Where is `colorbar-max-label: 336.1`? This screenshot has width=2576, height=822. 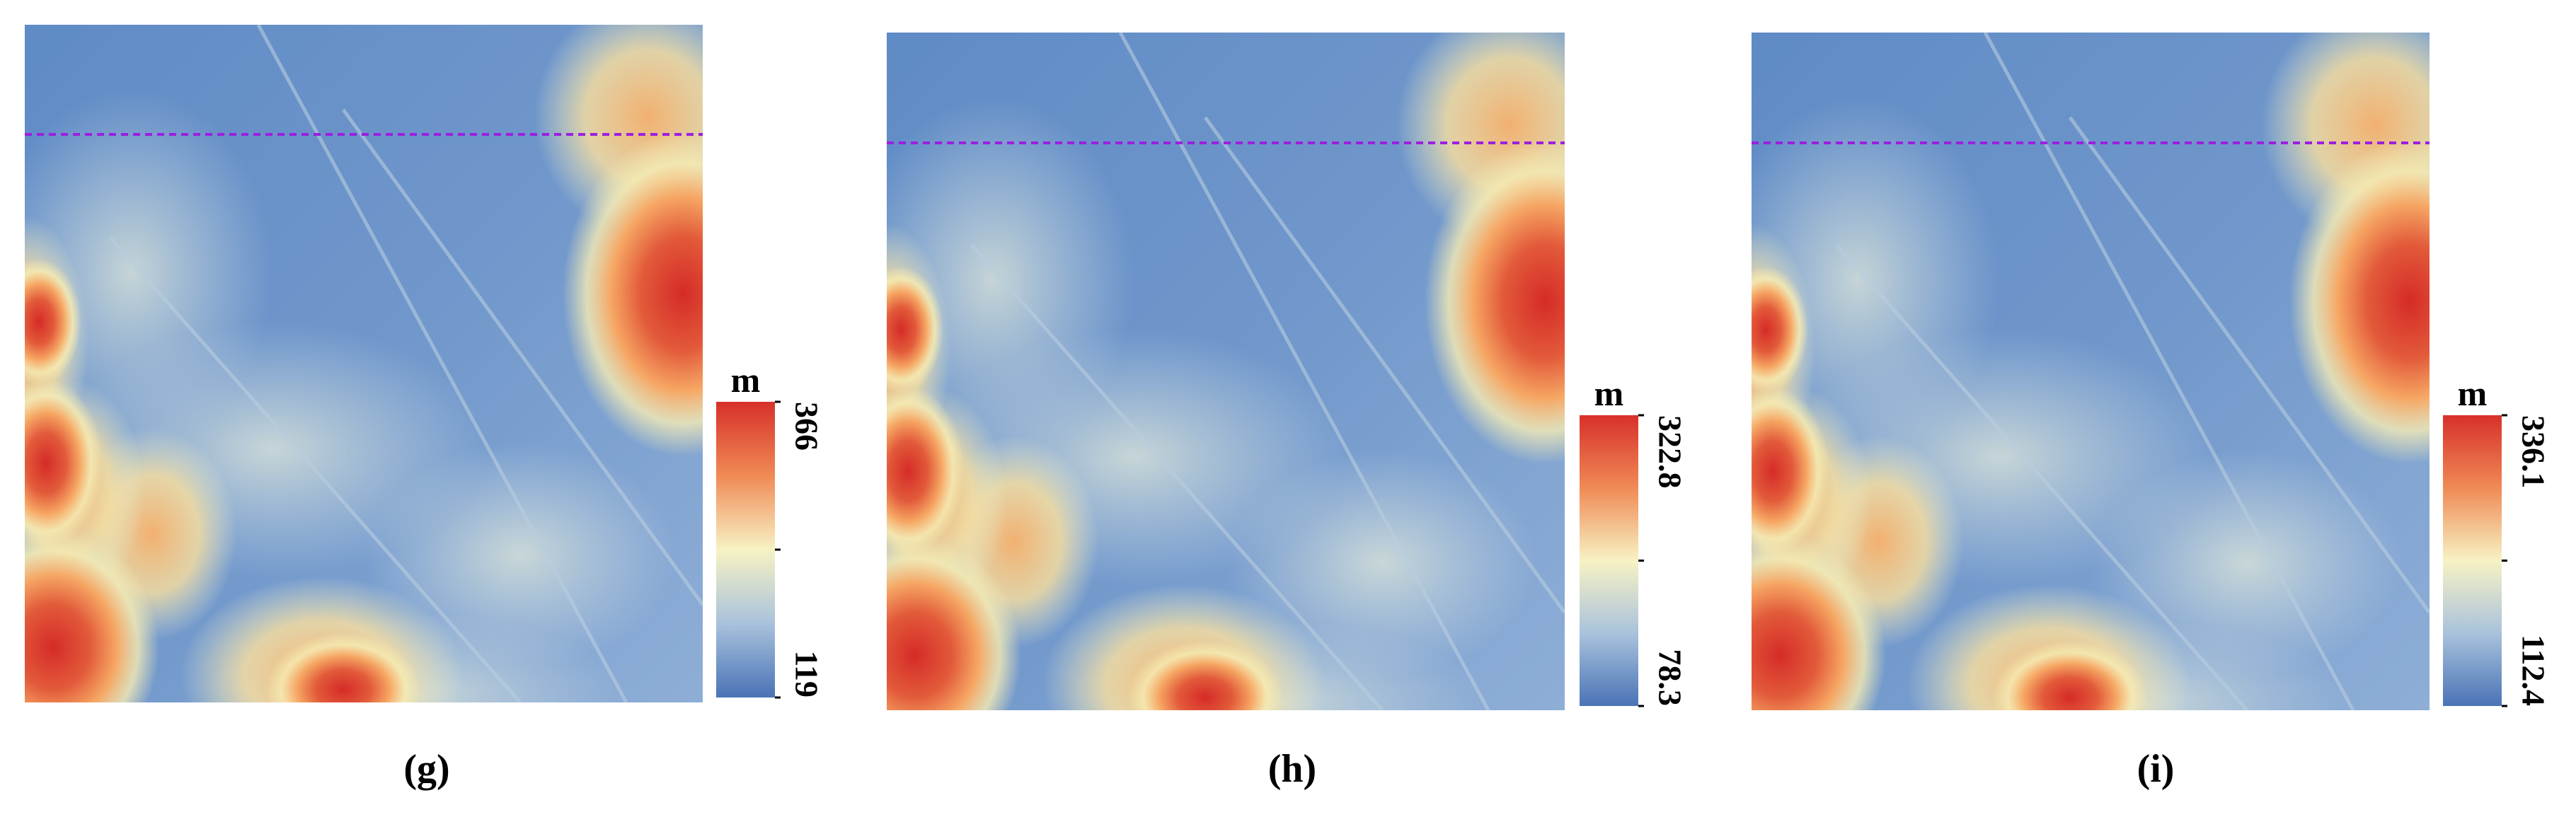 colorbar-max-label: 336.1 is located at coordinates (2533, 452).